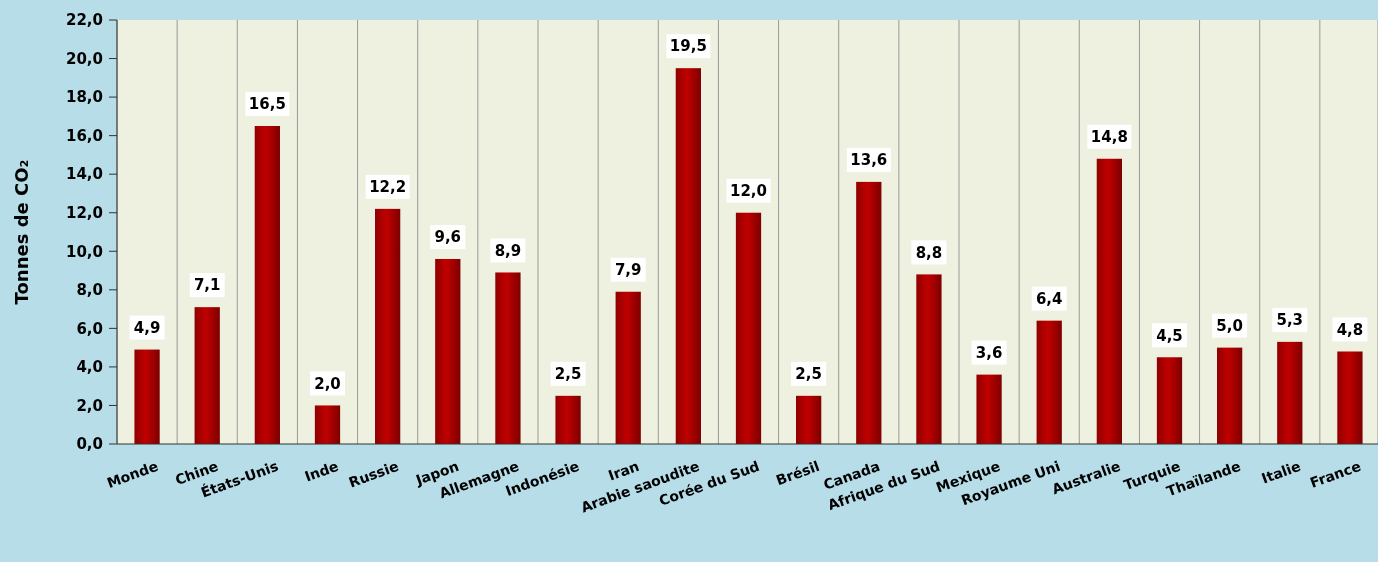 The height and width of the screenshot is (562, 1378). Describe the element at coordinates (84, 174) in the screenshot. I see `y-tick-label: 14,0` at that location.